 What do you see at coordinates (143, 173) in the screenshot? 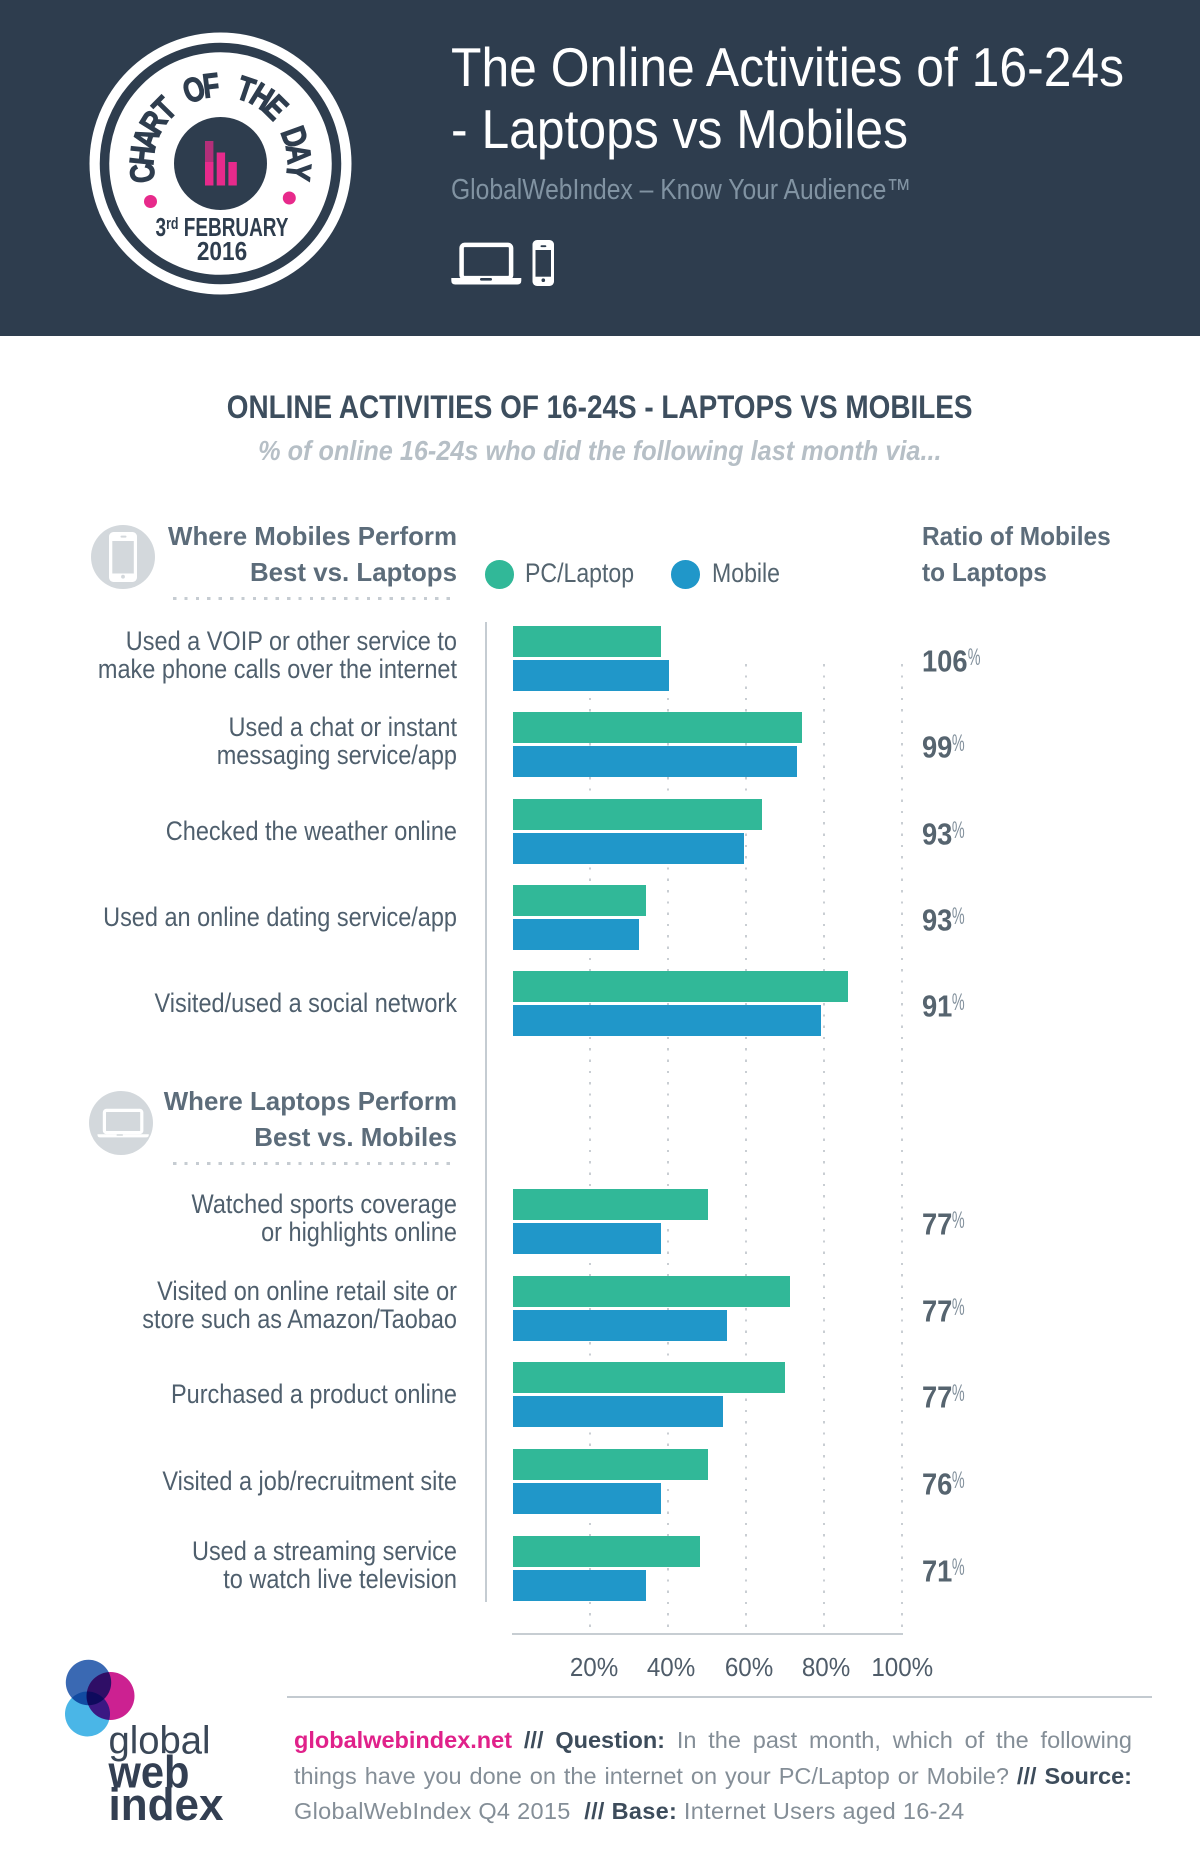
I see `svg-text: C` at bounding box center [143, 173].